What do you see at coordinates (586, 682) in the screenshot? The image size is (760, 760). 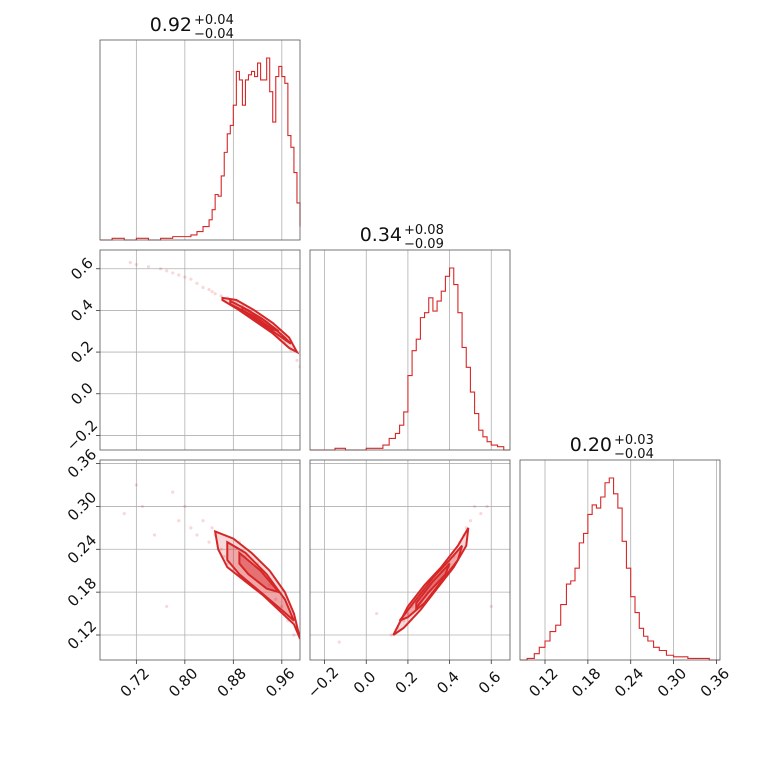 I see `x-tick-label: 0.18` at bounding box center [586, 682].